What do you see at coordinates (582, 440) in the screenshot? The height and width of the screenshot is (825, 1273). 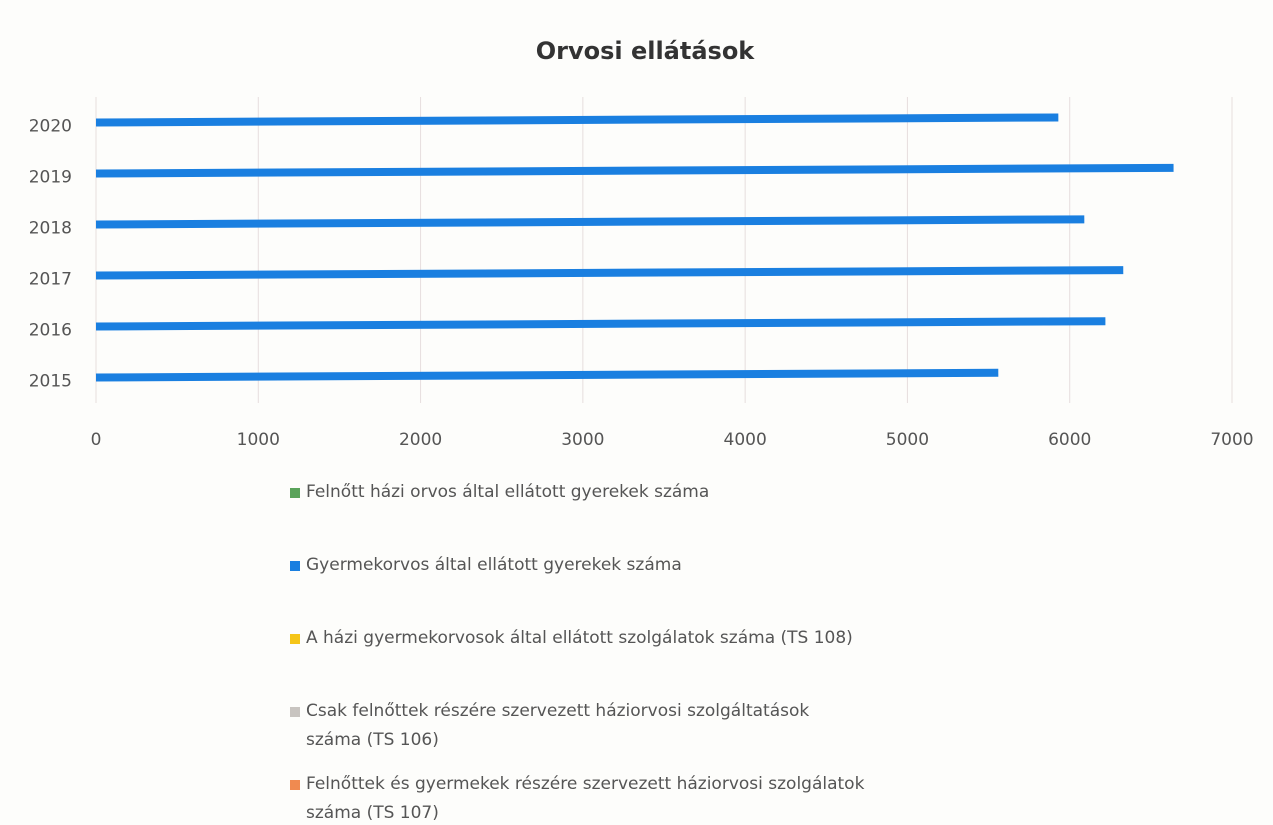 I see `x-tick-label: 3000` at bounding box center [582, 440].